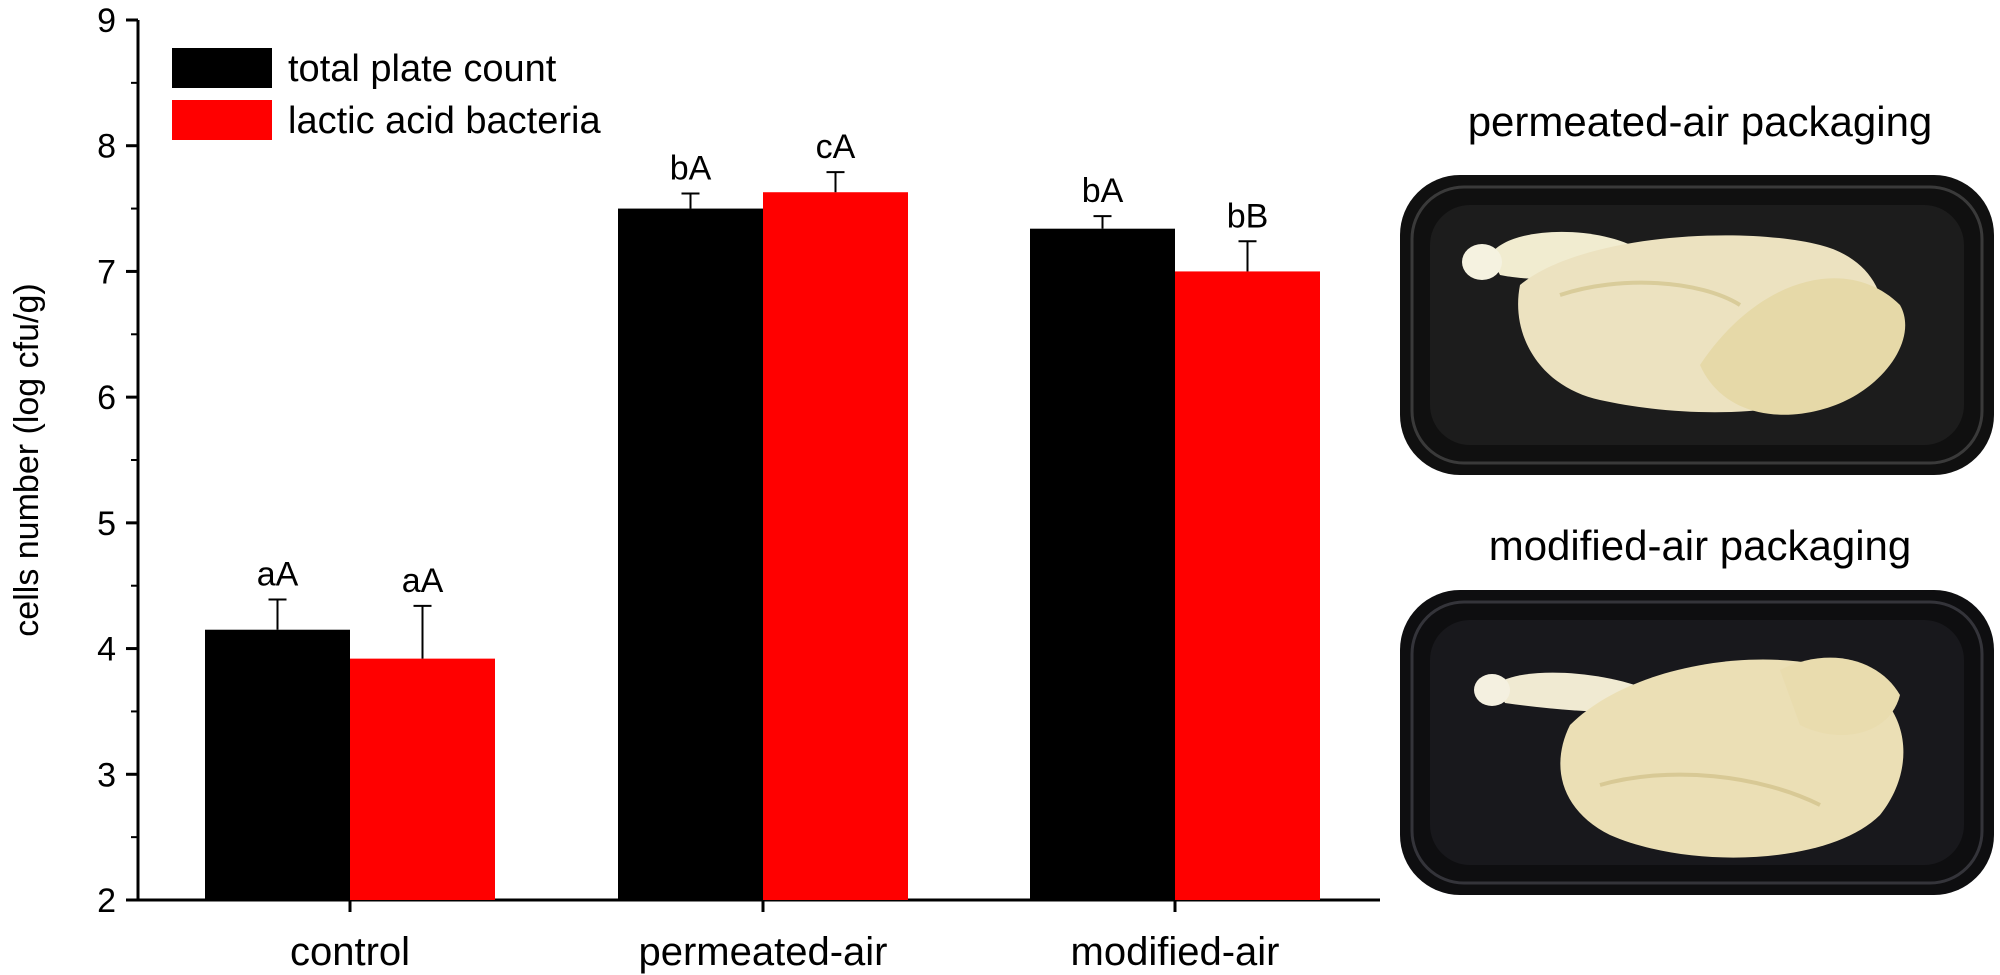  What do you see at coordinates (1175, 952) in the screenshot?
I see `x-tick-label: modified-air` at bounding box center [1175, 952].